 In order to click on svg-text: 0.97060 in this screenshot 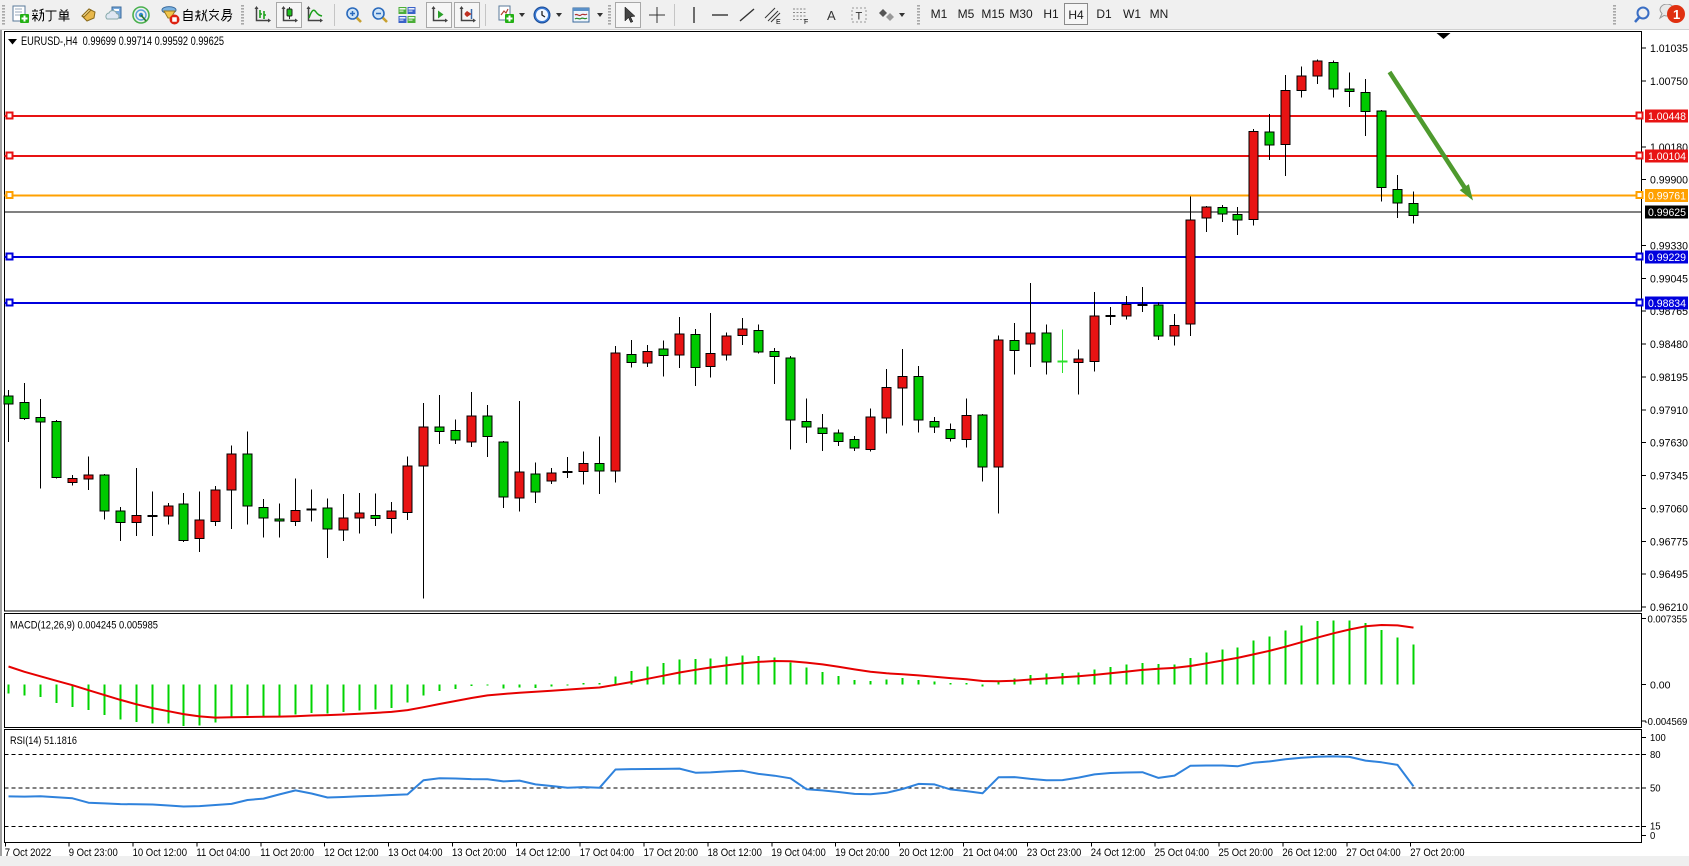, I will do `click(1669, 510)`.